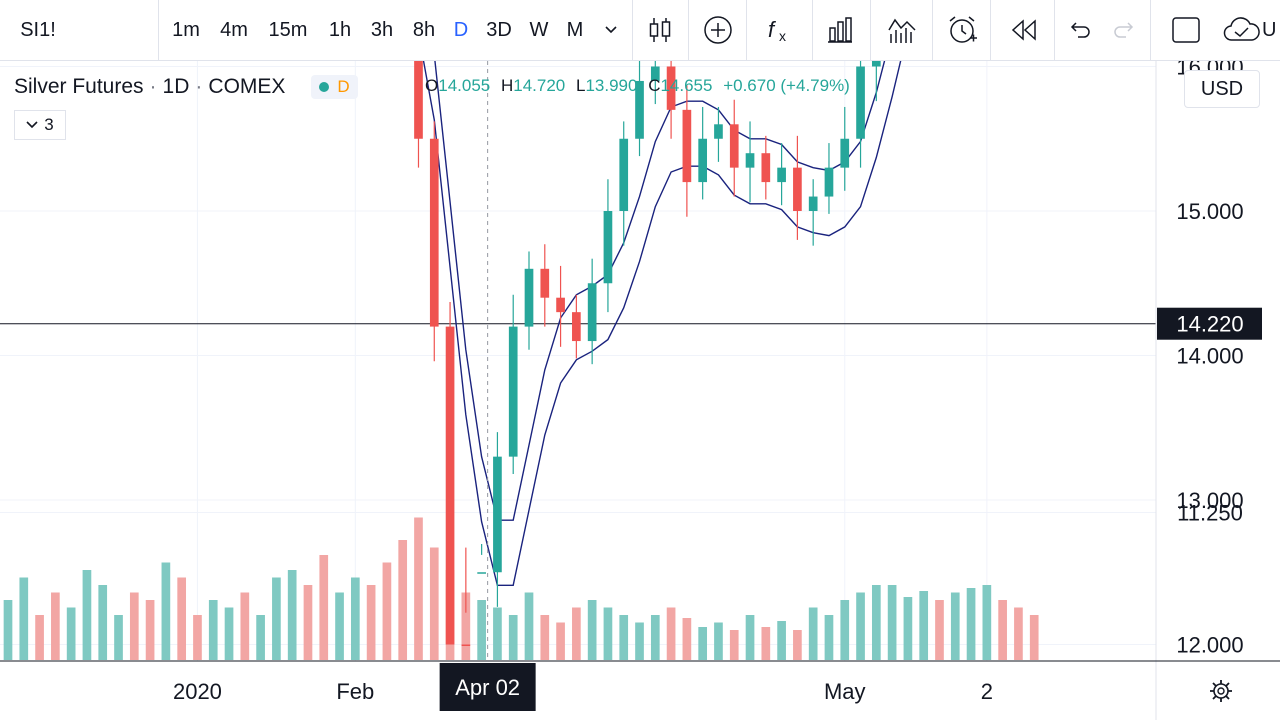  I want to click on settings-button, so click(1221, 691).